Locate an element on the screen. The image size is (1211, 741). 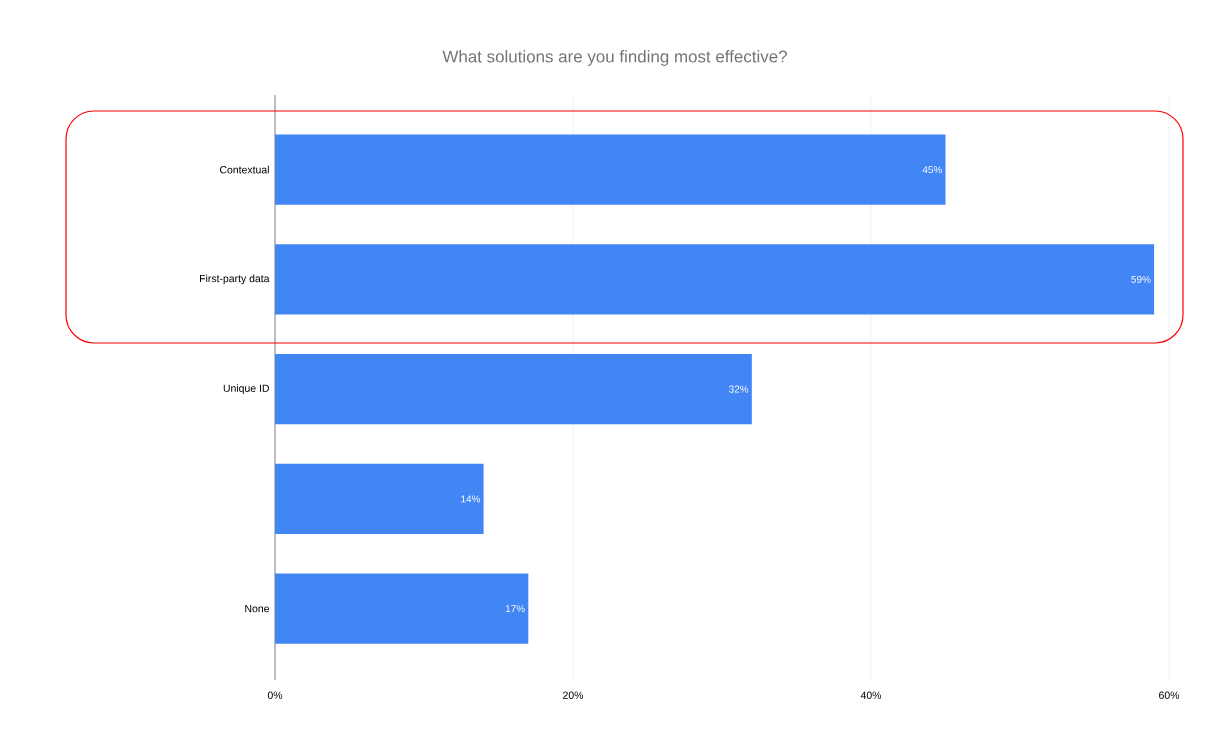
chart-title: What solutions are you finding most effective? is located at coordinates (614, 58).